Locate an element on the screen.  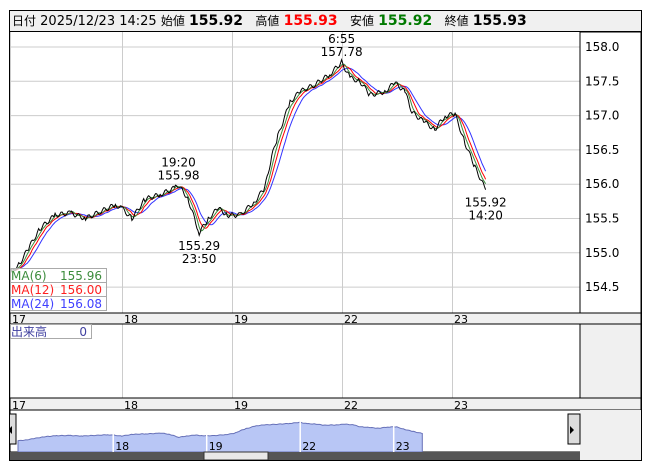
annotation-time: 23:50 is located at coordinates (199, 259).